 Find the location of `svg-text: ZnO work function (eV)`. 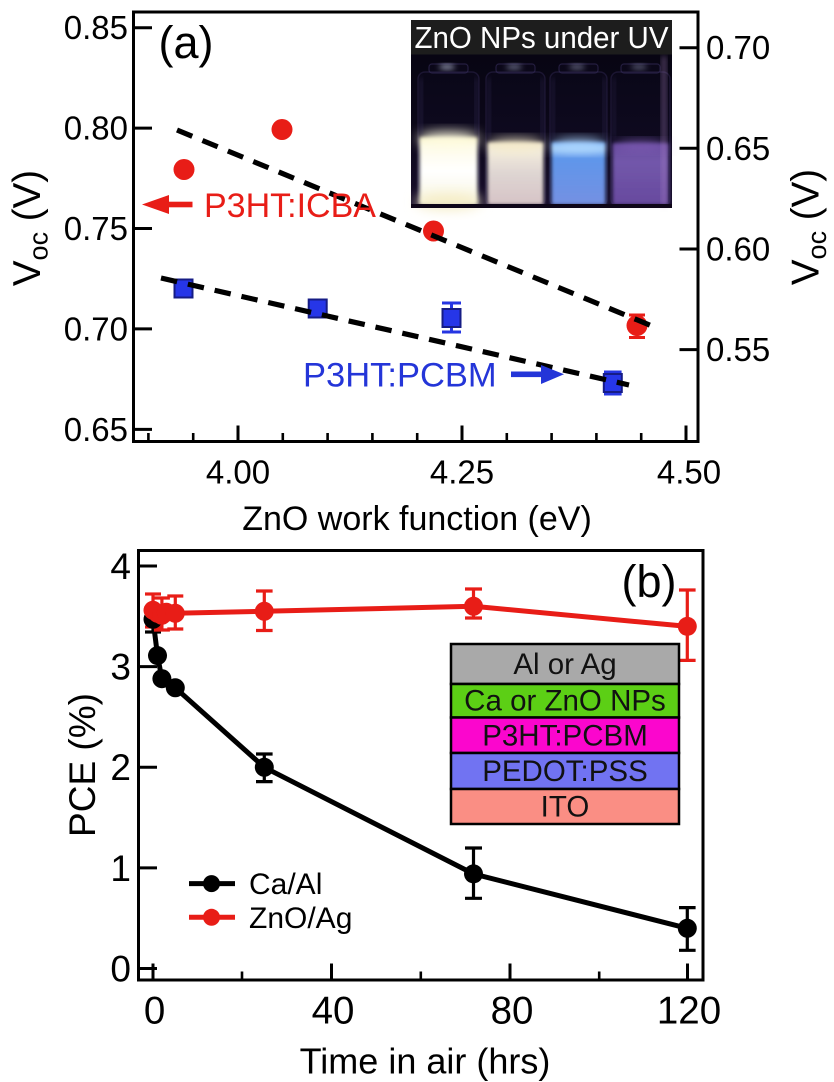

svg-text: ZnO work function (eV) is located at coordinates (417, 519).